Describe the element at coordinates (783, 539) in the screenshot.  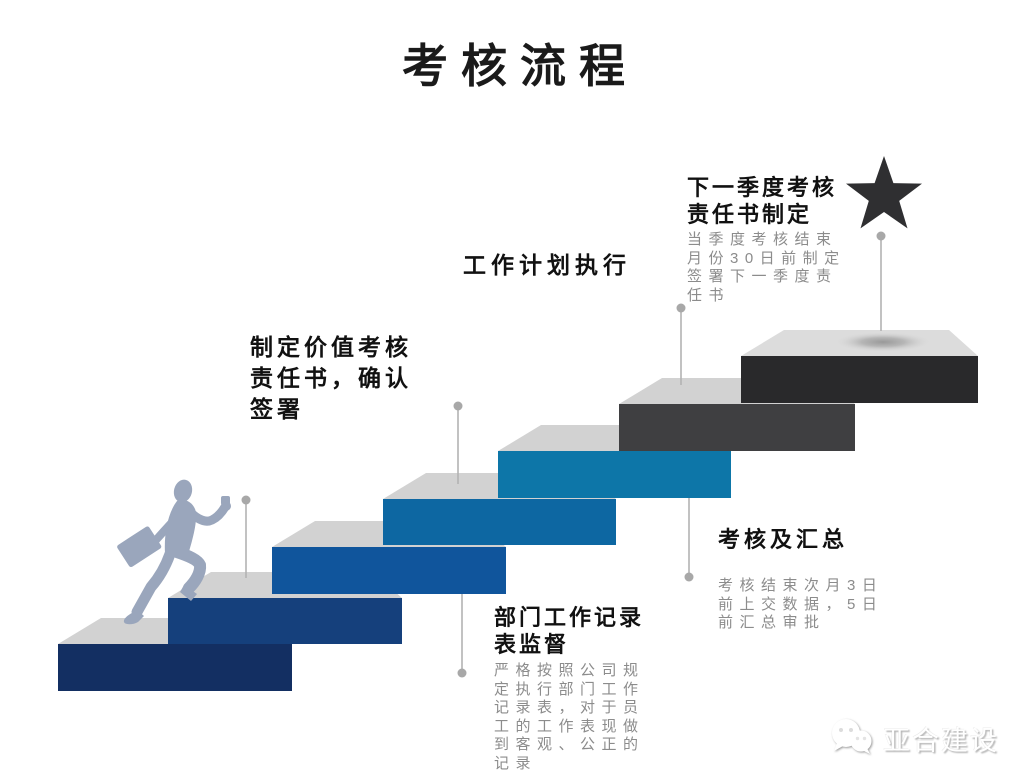
I see `assess-summary-title: 考核及汇总` at that location.